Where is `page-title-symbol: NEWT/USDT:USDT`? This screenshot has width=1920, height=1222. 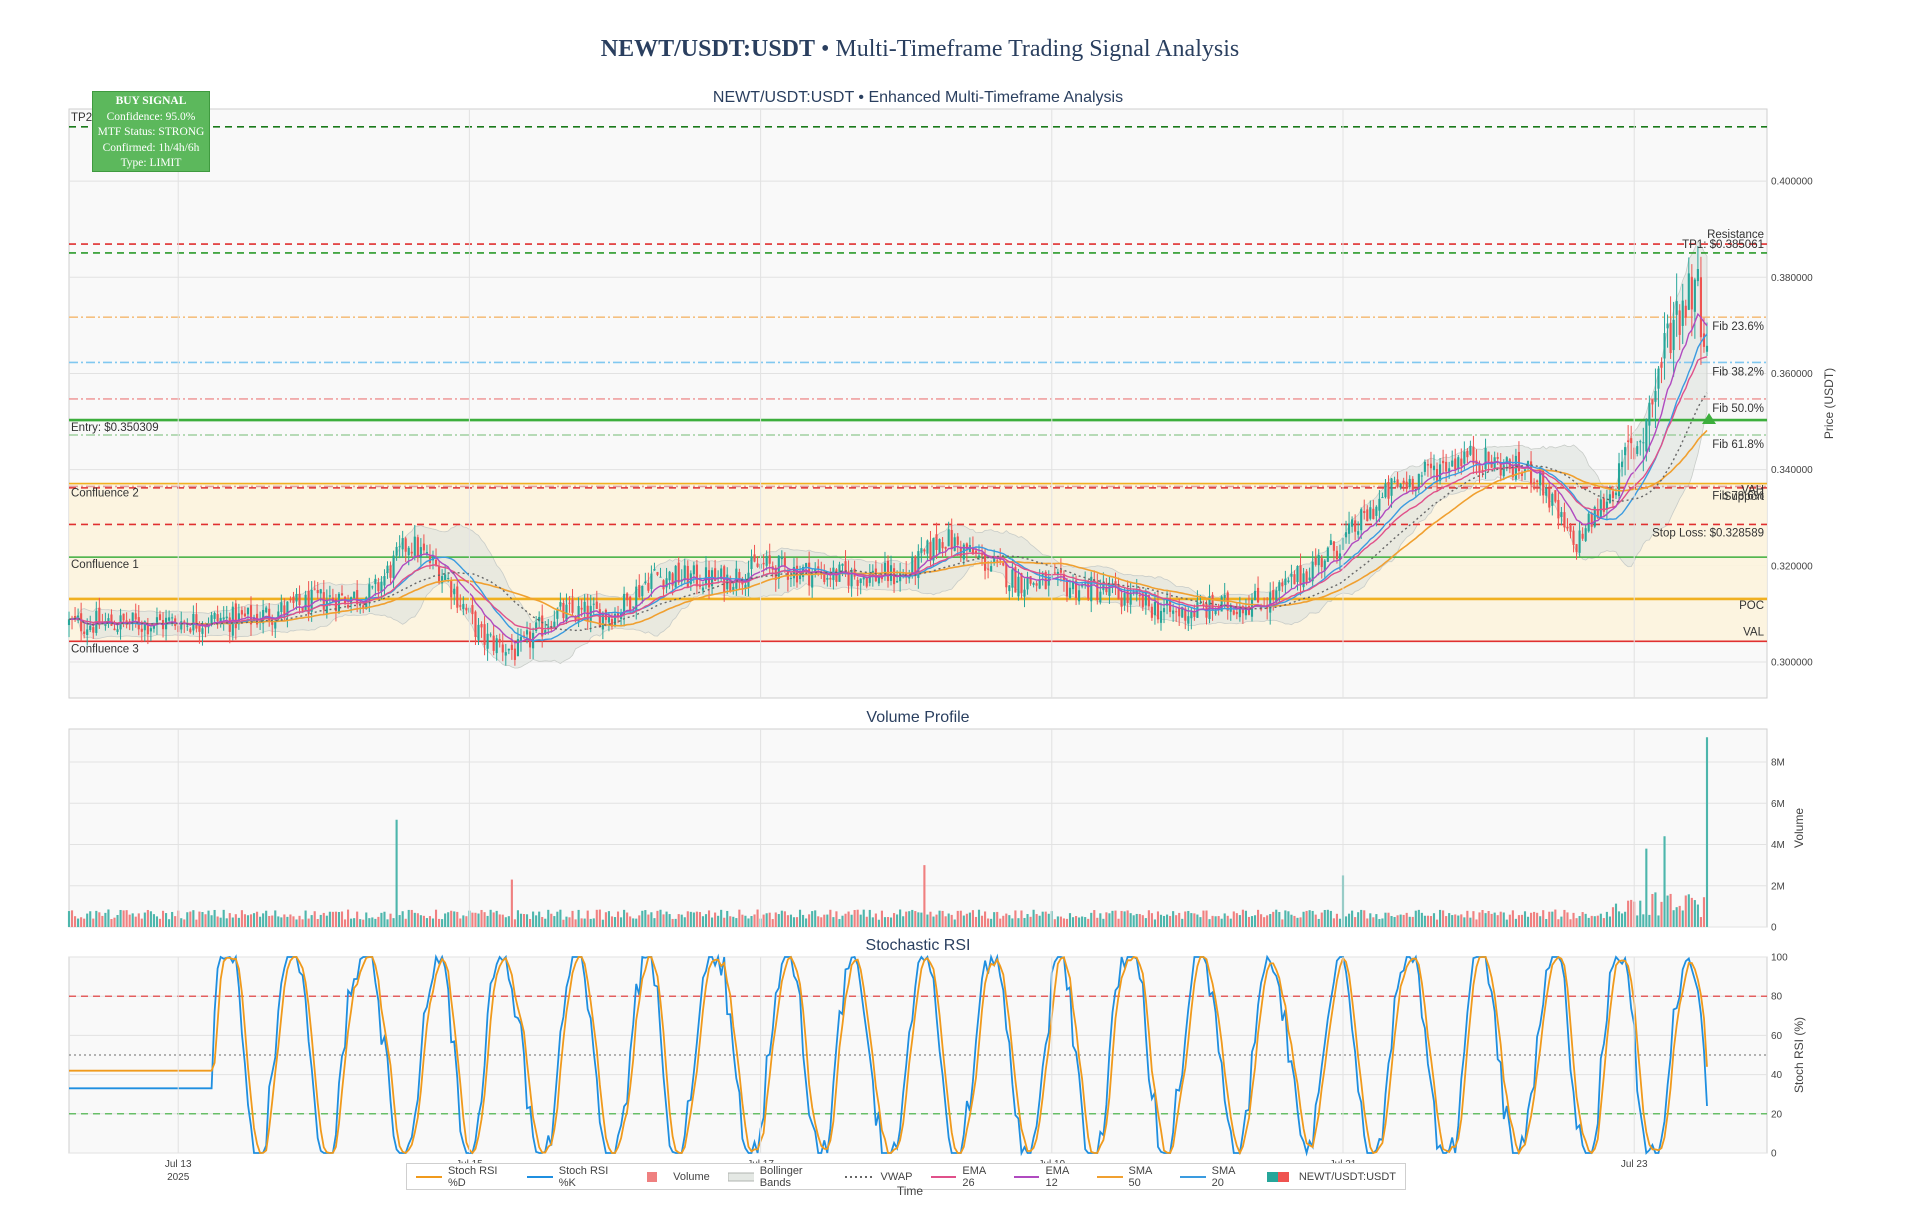 page-title-symbol: NEWT/USDT:USDT is located at coordinates (708, 49).